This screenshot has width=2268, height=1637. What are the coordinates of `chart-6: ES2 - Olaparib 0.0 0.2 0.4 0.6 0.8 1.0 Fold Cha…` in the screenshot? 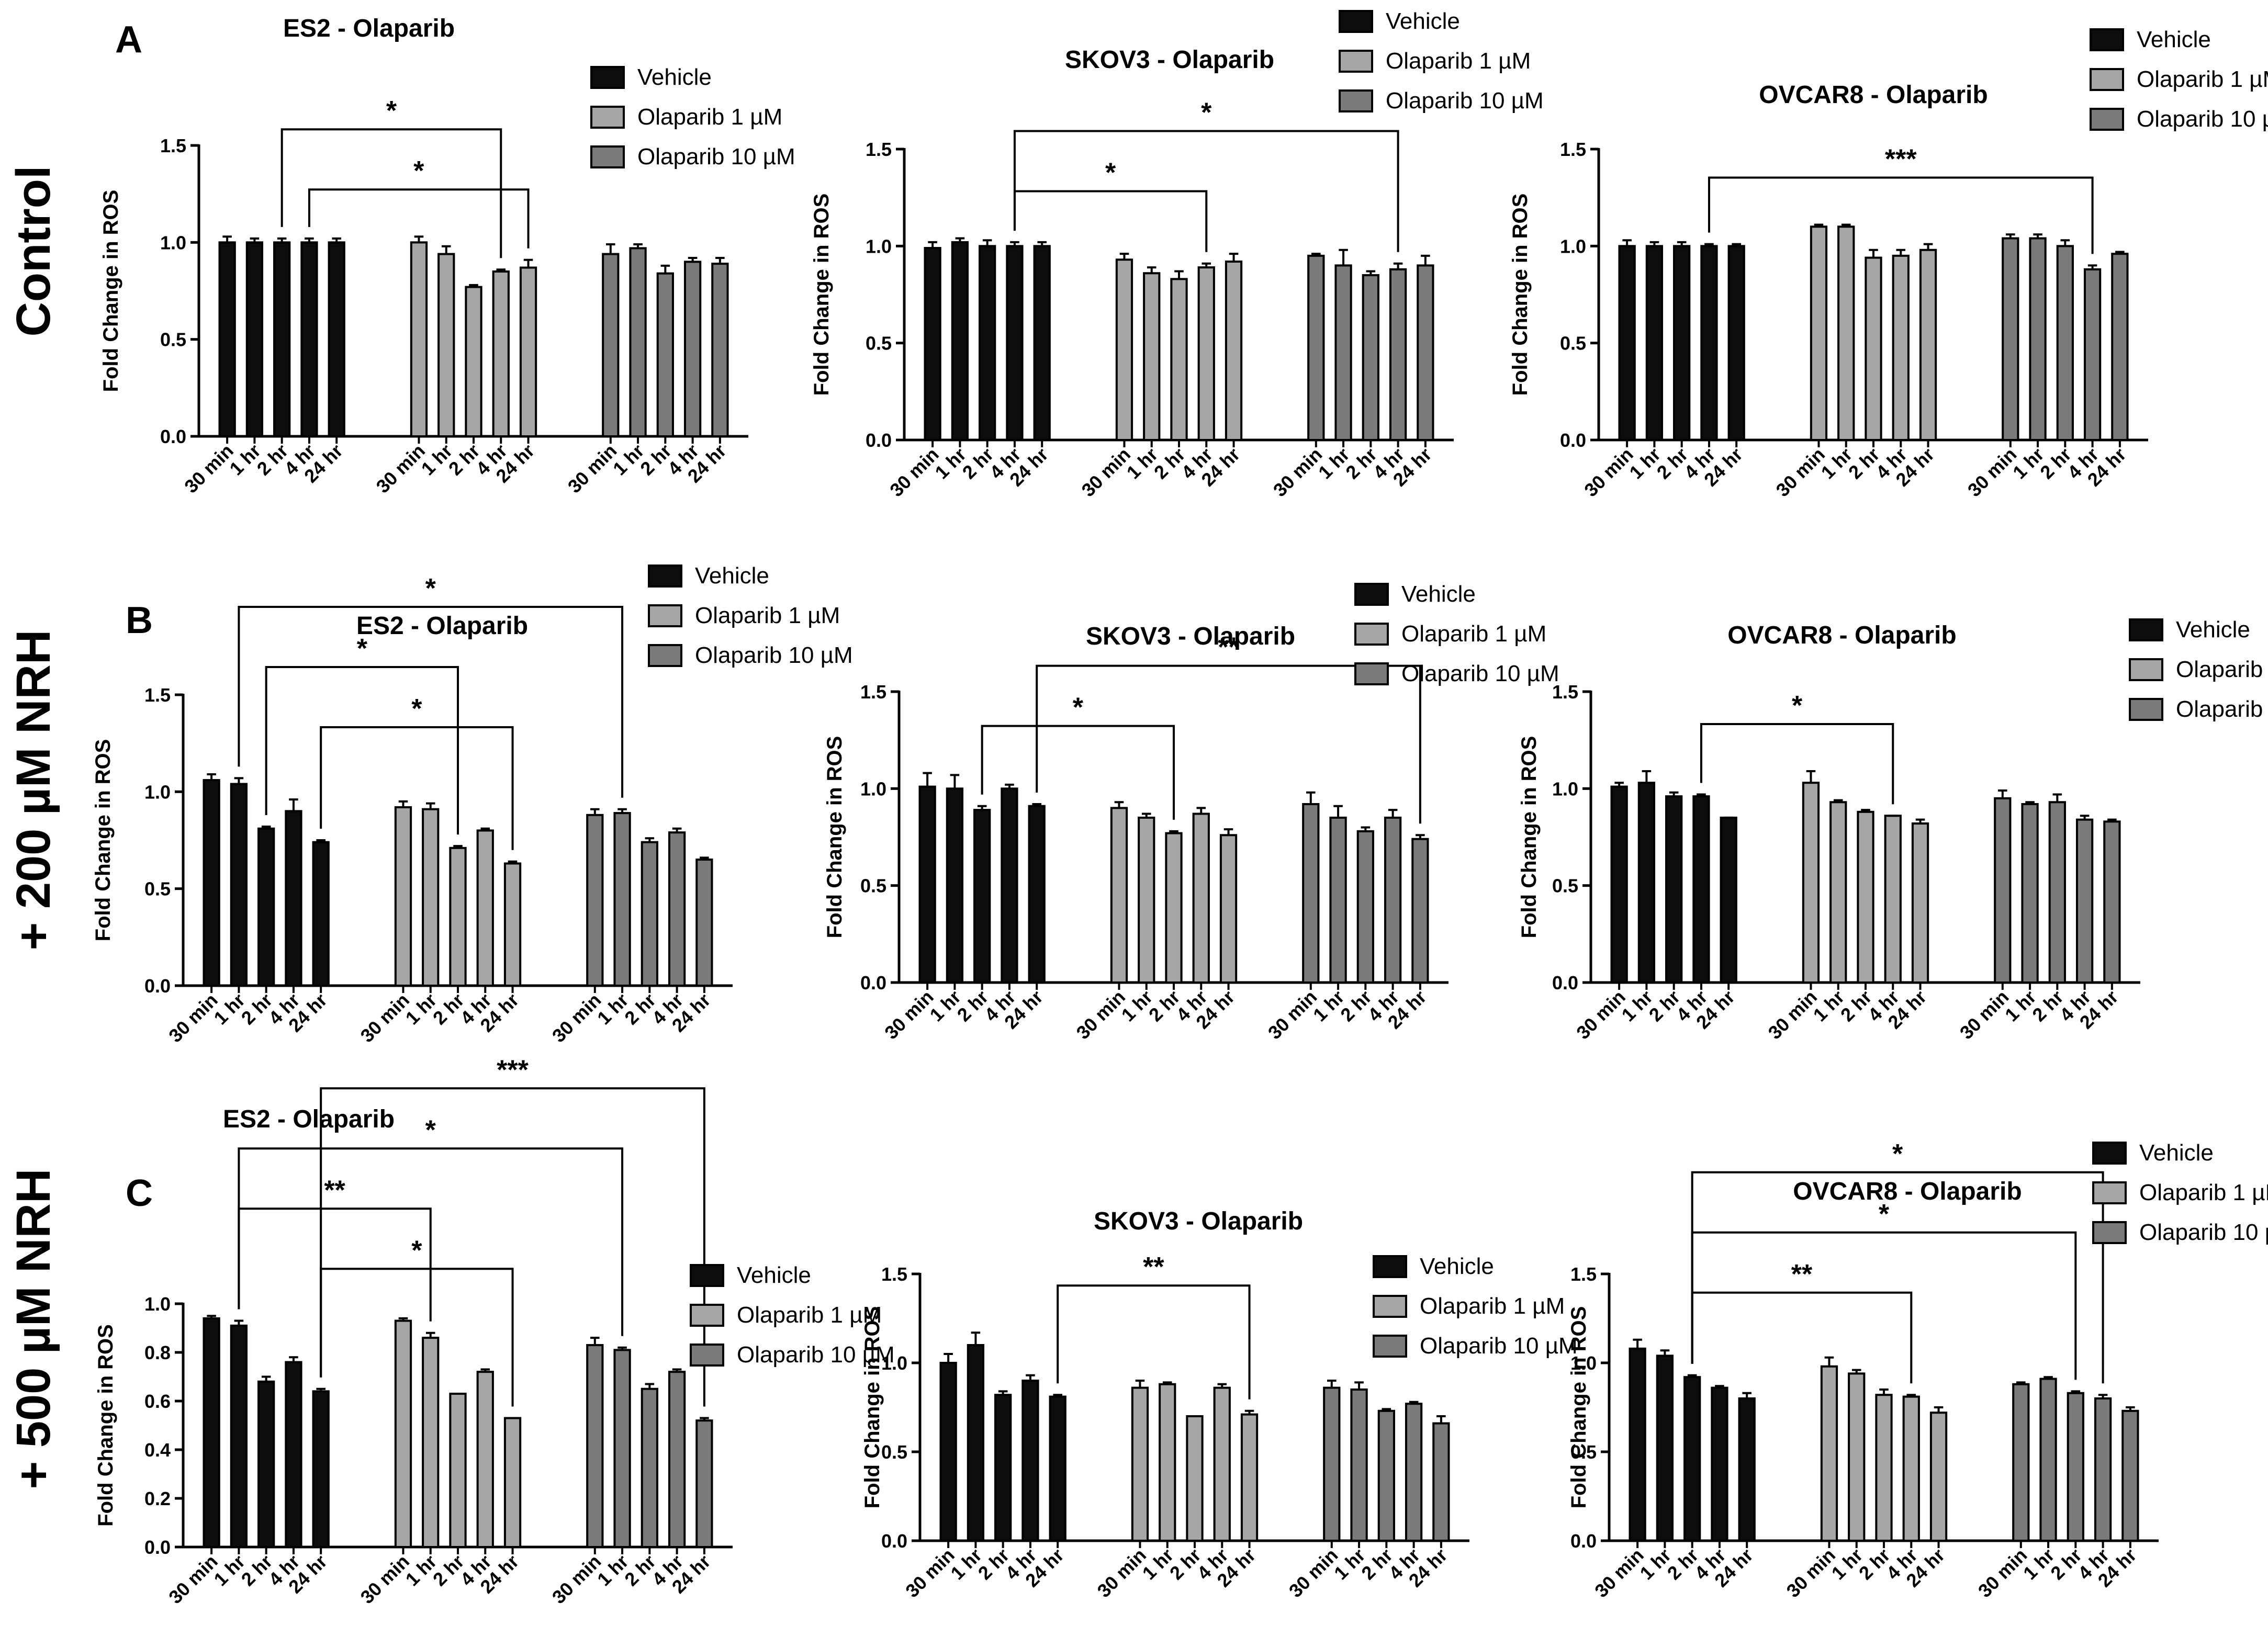 It's located at (494, 1331).